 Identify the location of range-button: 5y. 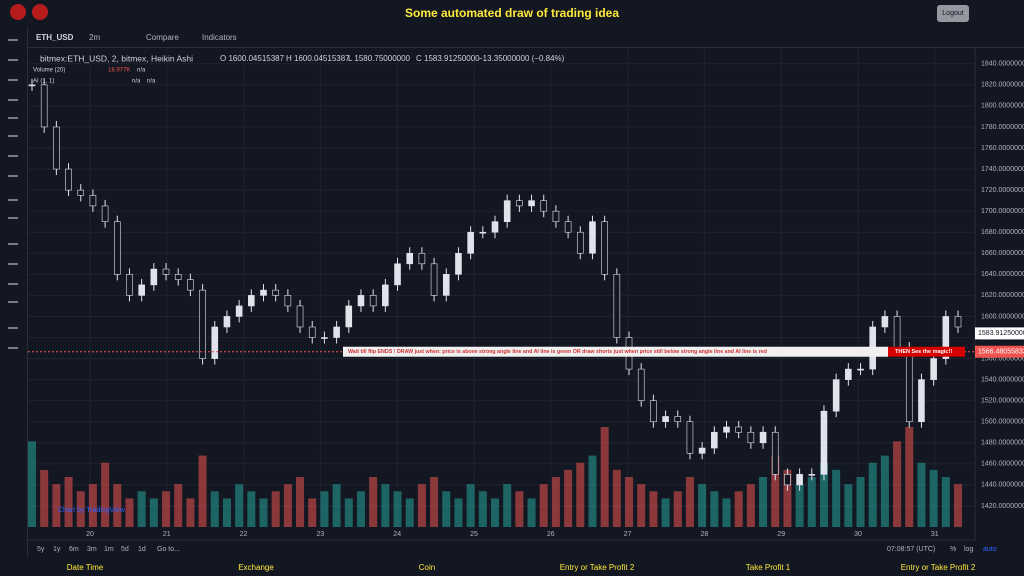
(41, 549).